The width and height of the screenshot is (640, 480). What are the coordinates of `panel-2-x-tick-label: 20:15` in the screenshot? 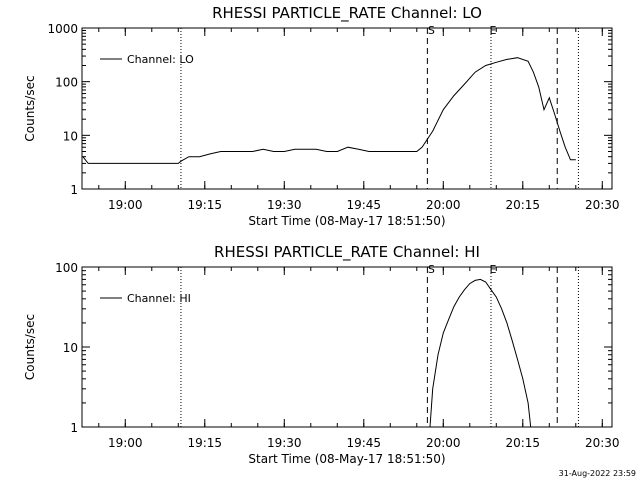 It's located at (522, 443).